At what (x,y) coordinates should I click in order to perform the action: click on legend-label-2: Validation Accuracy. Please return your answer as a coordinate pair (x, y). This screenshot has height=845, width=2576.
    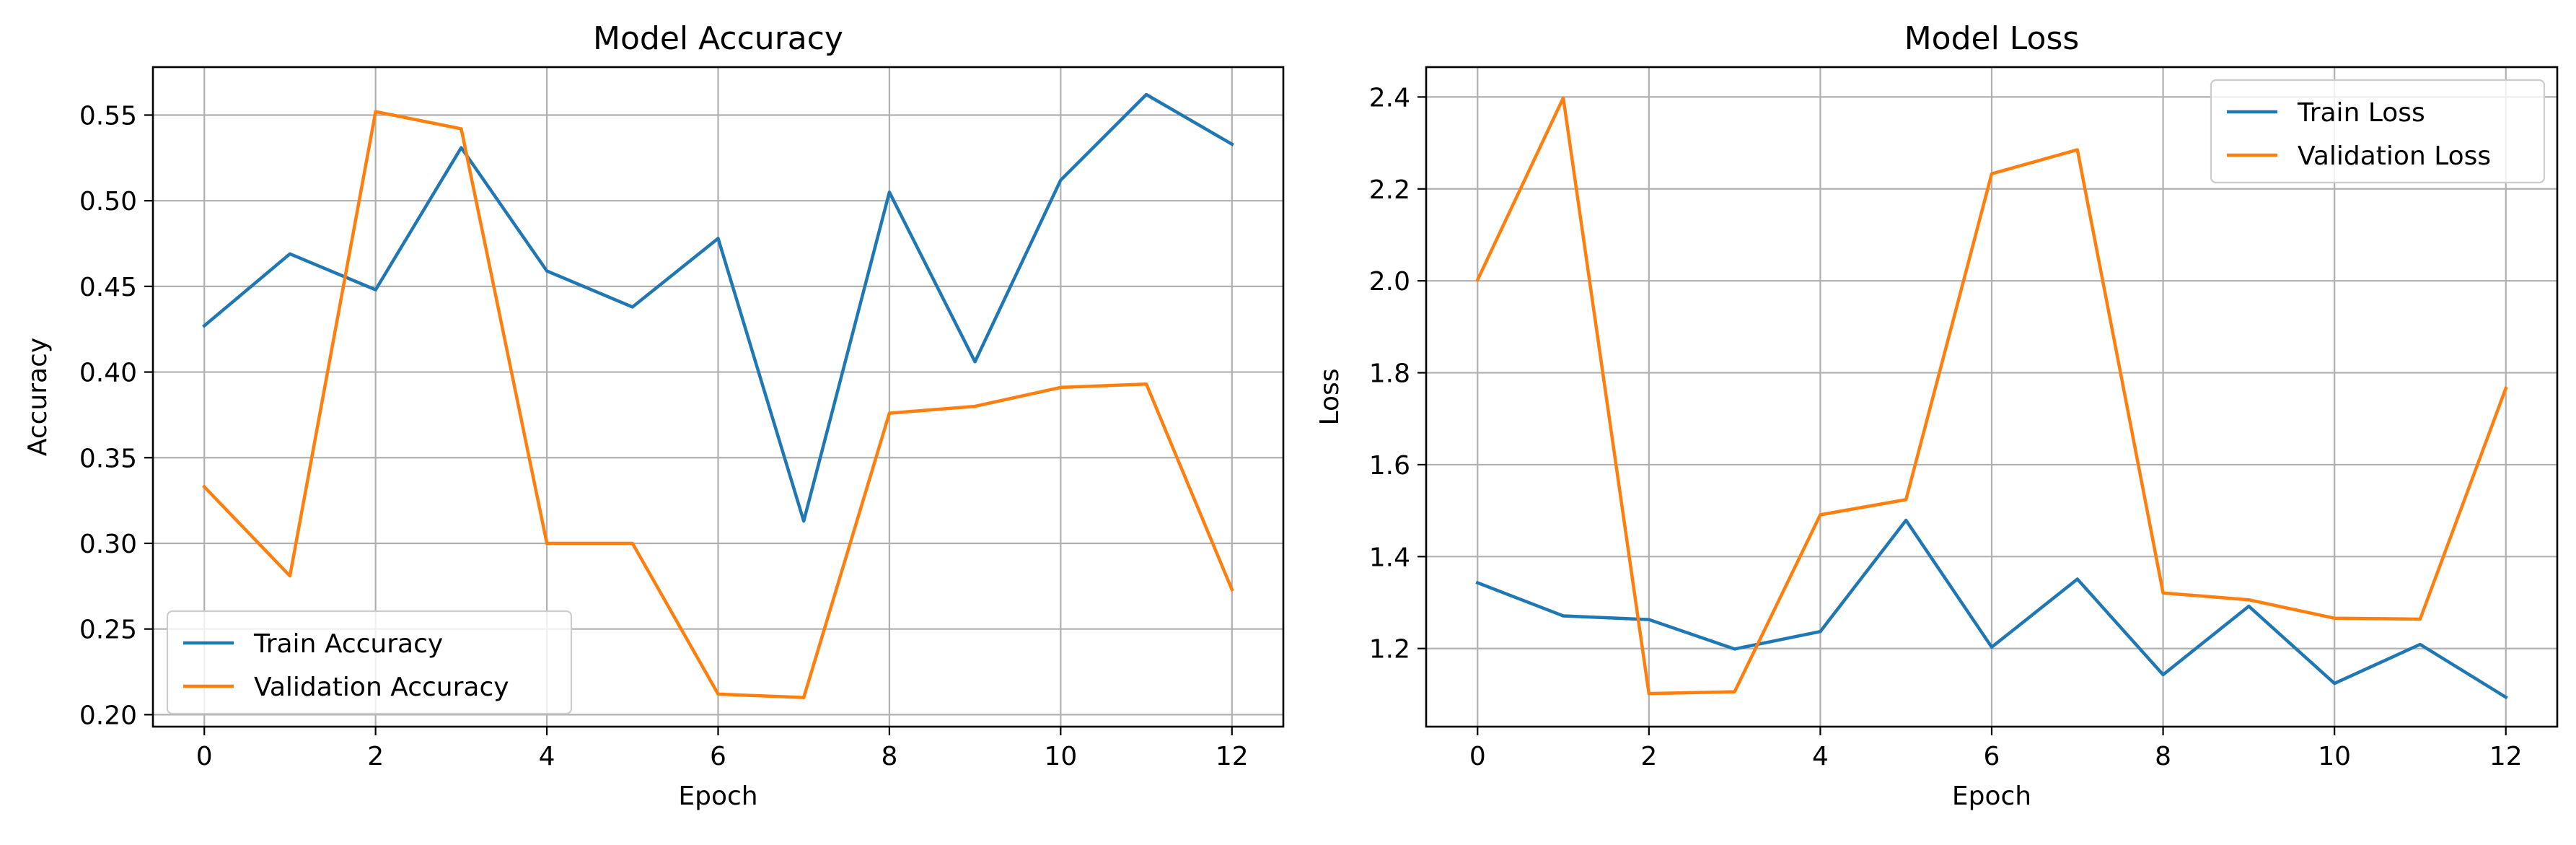
    Looking at the image, I should click on (381, 687).